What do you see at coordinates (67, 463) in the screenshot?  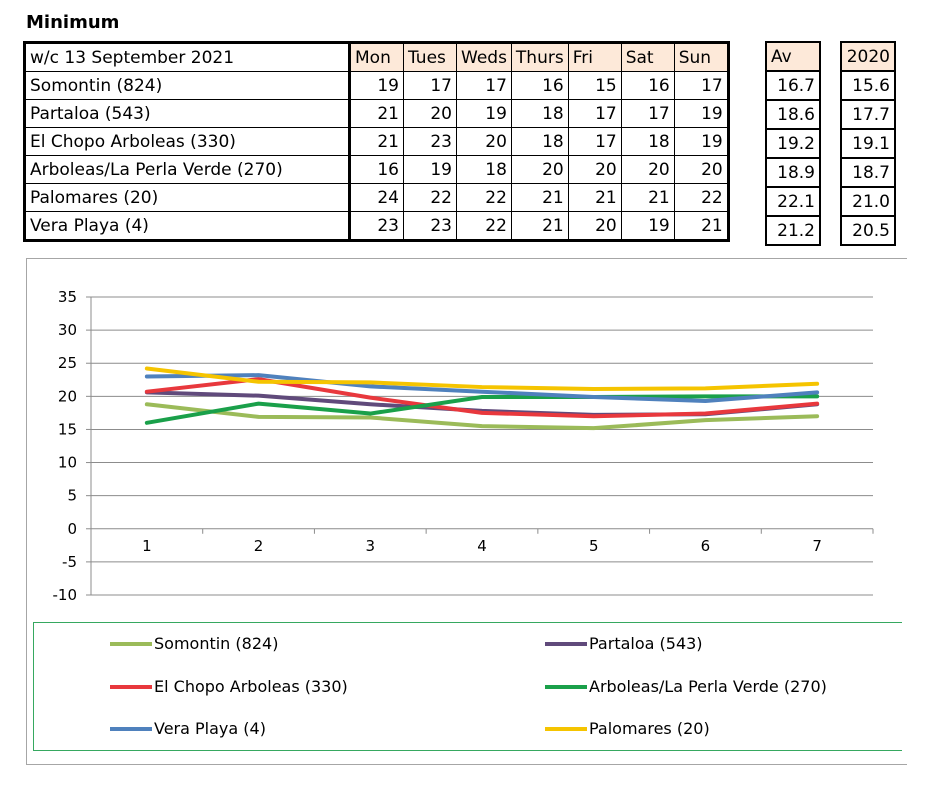 I see `y-tick-label: 10` at bounding box center [67, 463].